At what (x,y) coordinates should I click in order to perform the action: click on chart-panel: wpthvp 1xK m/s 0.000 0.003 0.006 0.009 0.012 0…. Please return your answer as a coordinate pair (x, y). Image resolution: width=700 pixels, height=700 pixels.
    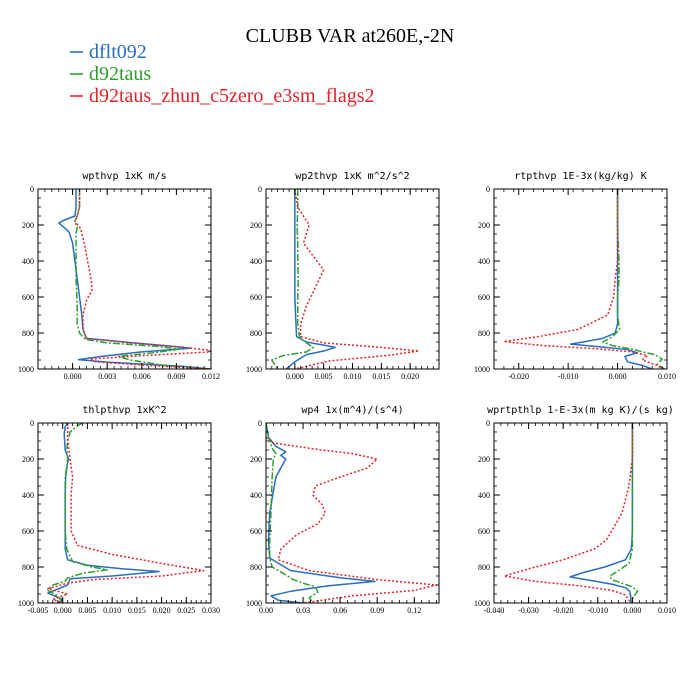
    Looking at the image, I should click on (119, 276).